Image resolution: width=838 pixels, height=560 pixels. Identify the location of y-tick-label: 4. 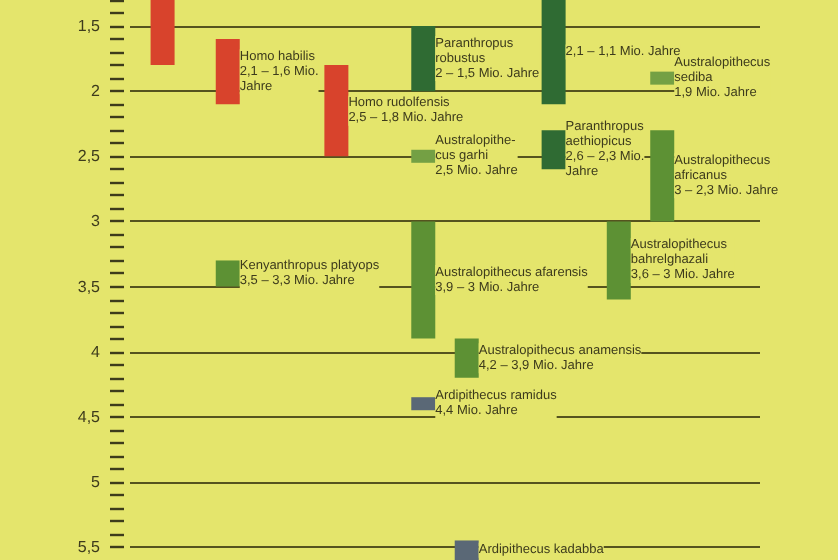
(96, 351).